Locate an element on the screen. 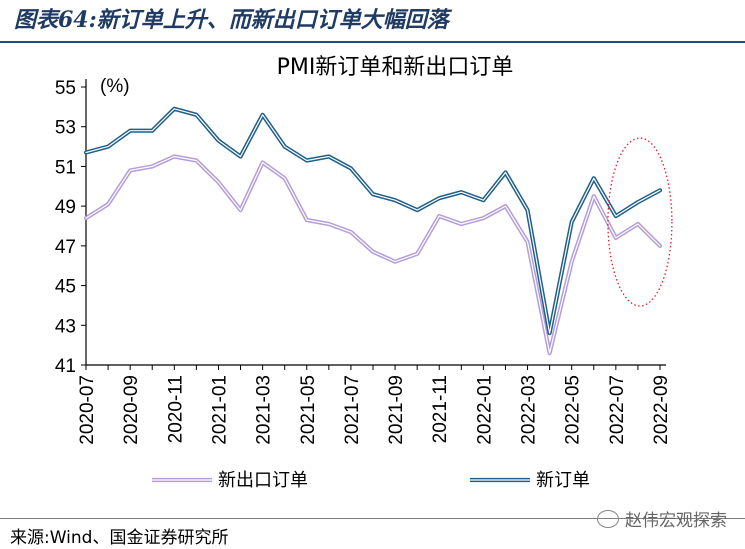 The width and height of the screenshot is (745, 549). x-tick-label: 2022-09 is located at coordinates (661, 410).